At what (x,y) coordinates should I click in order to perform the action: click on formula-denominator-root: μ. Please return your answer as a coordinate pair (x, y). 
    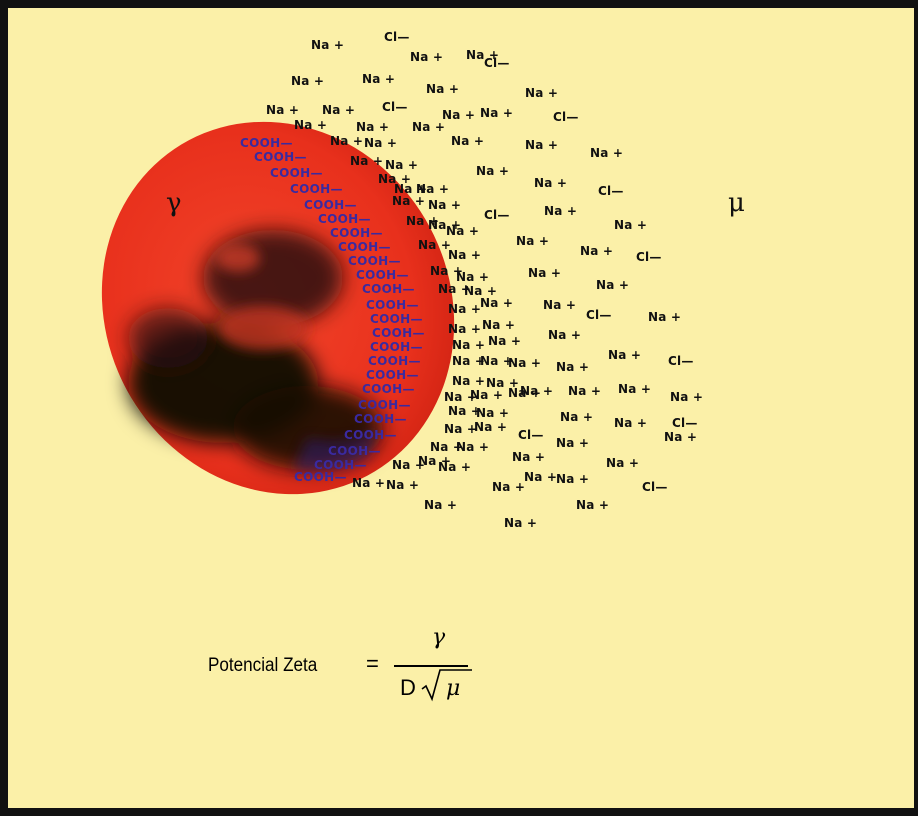
    Looking at the image, I should click on (453, 688).